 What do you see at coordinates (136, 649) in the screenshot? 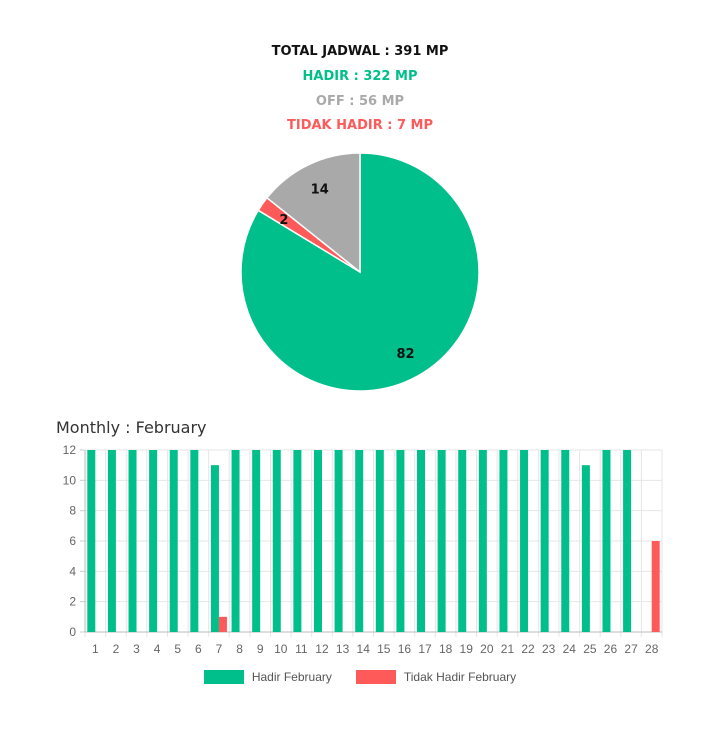
I see `x-tick-label: 3` at bounding box center [136, 649].